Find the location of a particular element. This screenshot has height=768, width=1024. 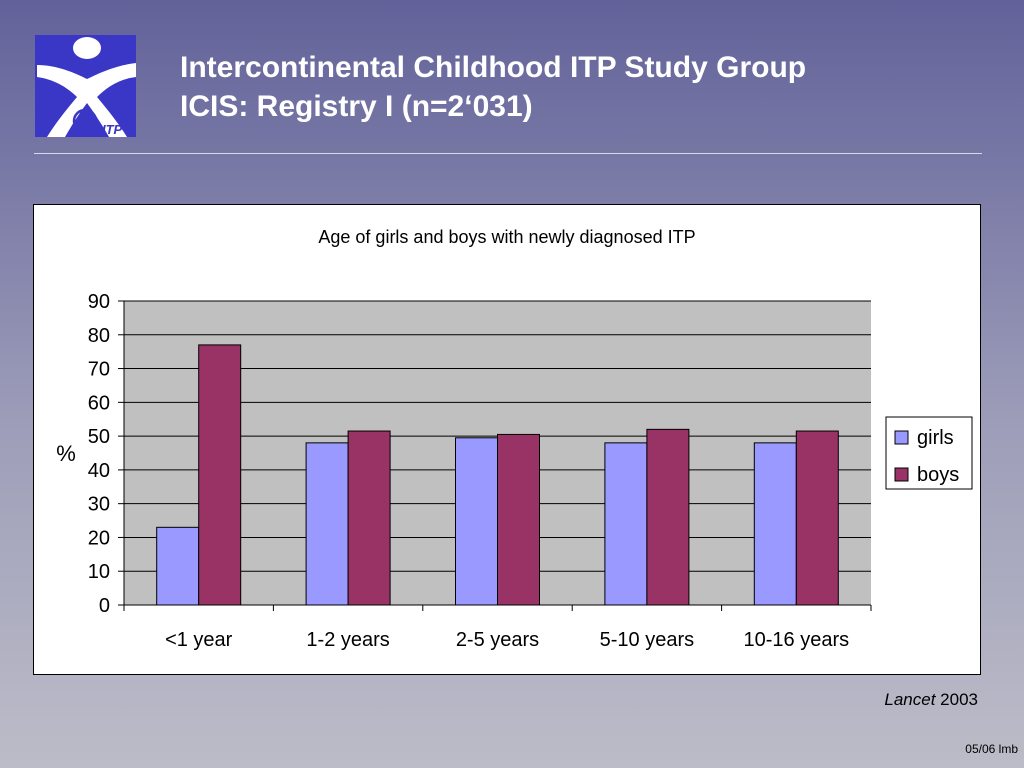

citation-year: 2003 is located at coordinates (959, 699).